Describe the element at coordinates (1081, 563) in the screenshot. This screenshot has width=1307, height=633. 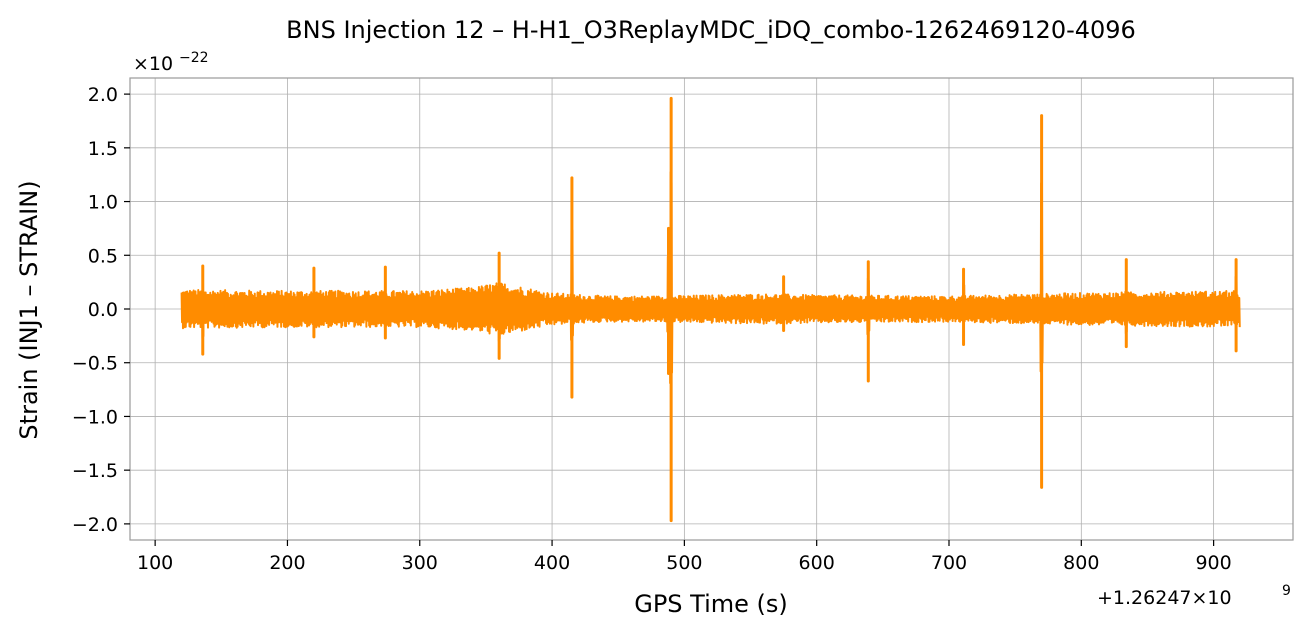
I see `x-tick-label: 800` at that location.